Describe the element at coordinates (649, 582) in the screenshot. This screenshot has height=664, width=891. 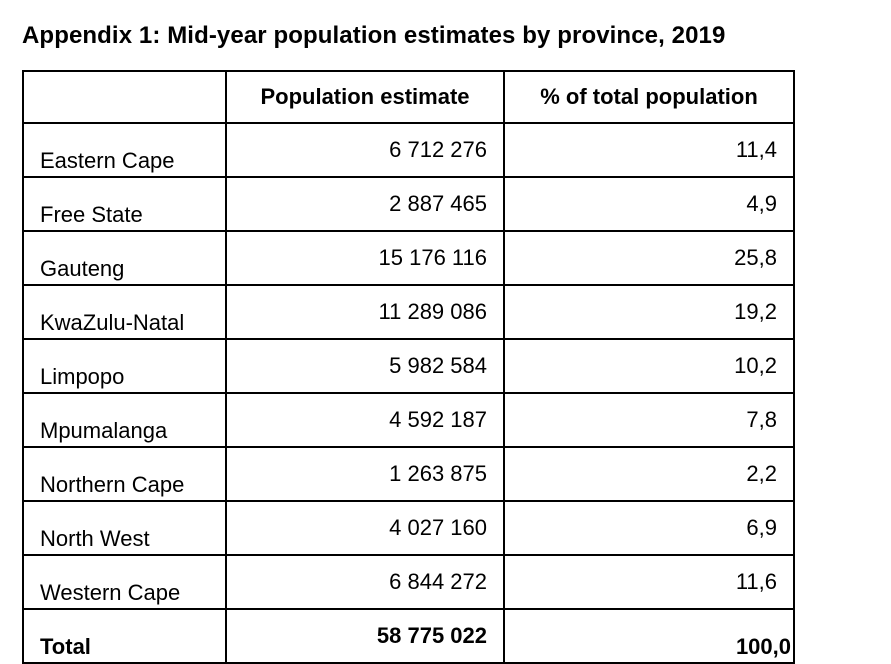
I see `percent-cell: 11,6` at that location.